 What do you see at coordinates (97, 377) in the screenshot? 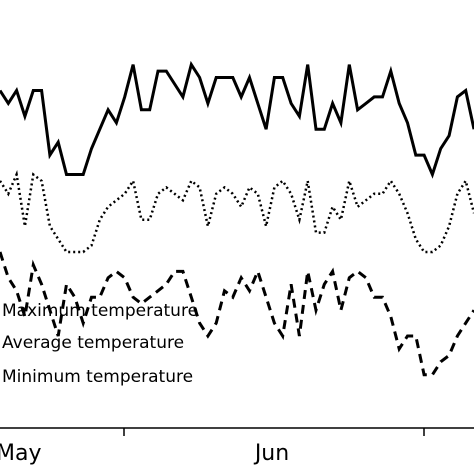
I see `legend-label-minimum: Minimum temperature` at bounding box center [97, 377].